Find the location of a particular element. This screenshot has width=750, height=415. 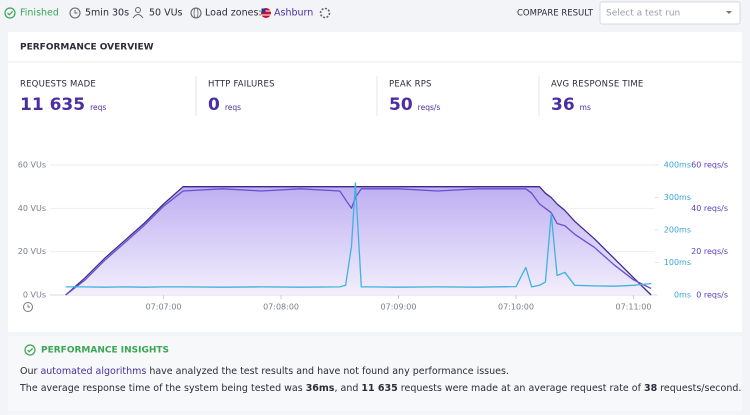

clock-icon is located at coordinates (75, 13).